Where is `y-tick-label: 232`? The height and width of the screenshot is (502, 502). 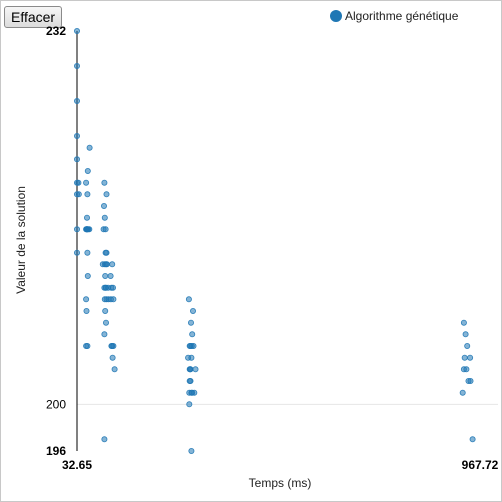 y-tick-label: 232 is located at coordinates (56, 31).